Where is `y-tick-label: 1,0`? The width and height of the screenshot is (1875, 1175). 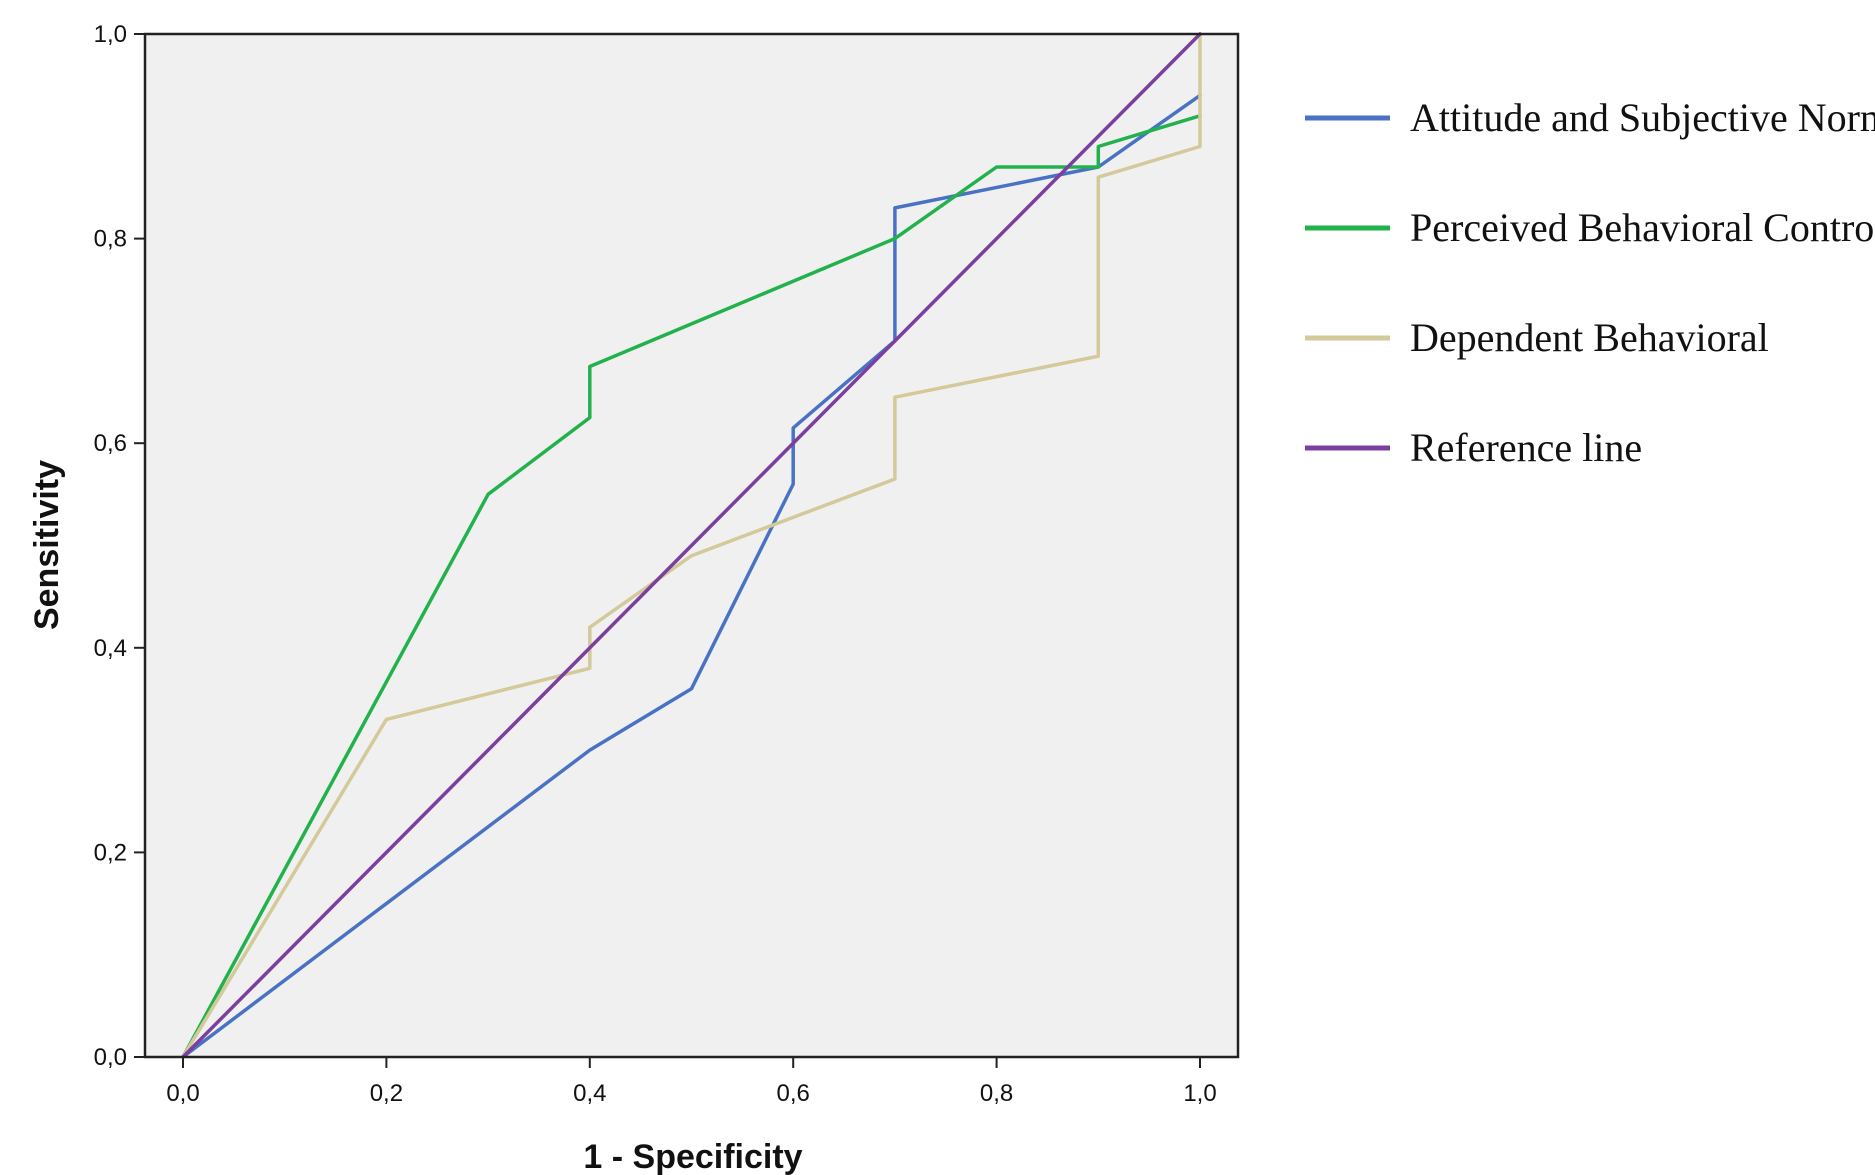 y-tick-label: 1,0 is located at coordinates (110, 34).